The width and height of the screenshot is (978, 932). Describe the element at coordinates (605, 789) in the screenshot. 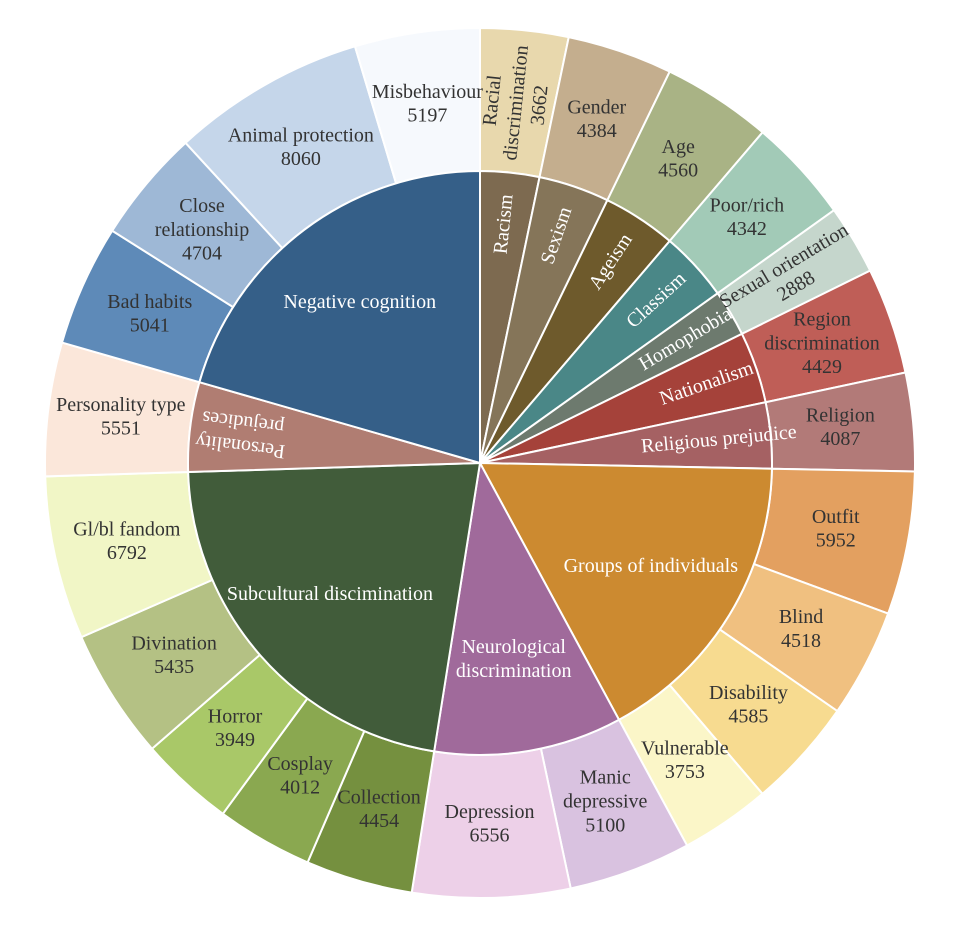

I see `segment-label: Manic depressive` at that location.